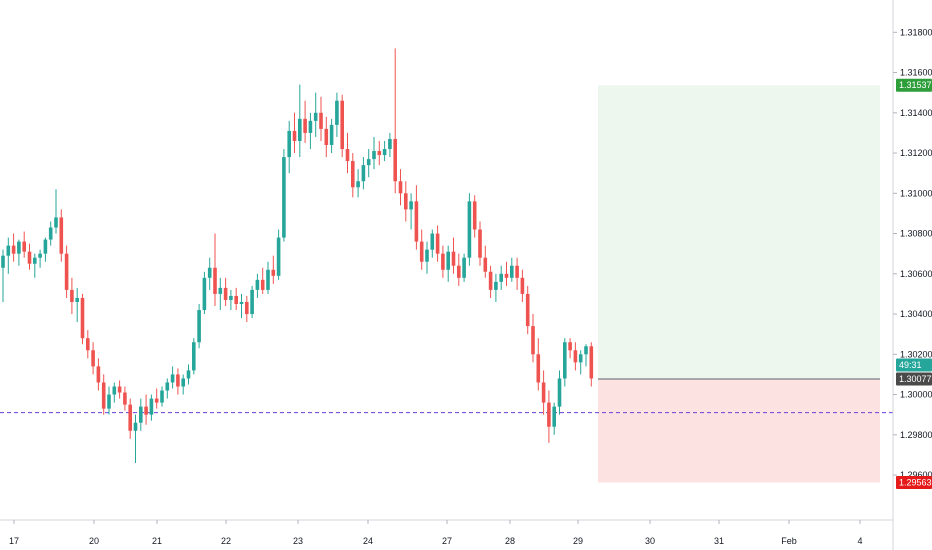 Image resolution: width=932 pixels, height=550 pixels. What do you see at coordinates (916, 32) in the screenshot?
I see `price-tick-label: 1.31800` at bounding box center [916, 32].